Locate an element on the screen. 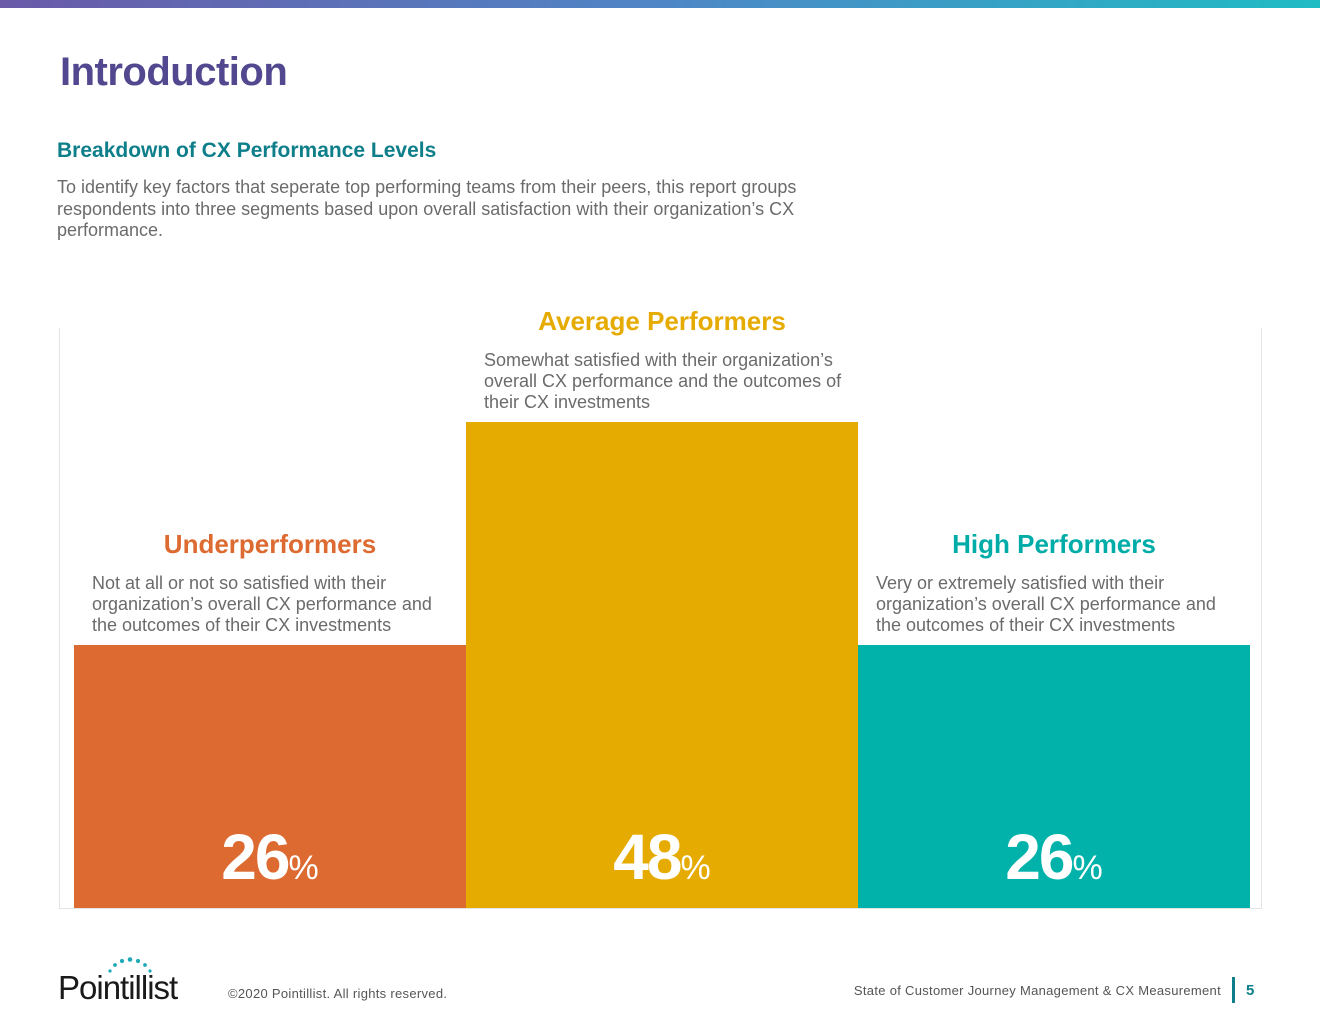 The width and height of the screenshot is (1320, 1020). chart-frame-right is located at coordinates (1261, 618).